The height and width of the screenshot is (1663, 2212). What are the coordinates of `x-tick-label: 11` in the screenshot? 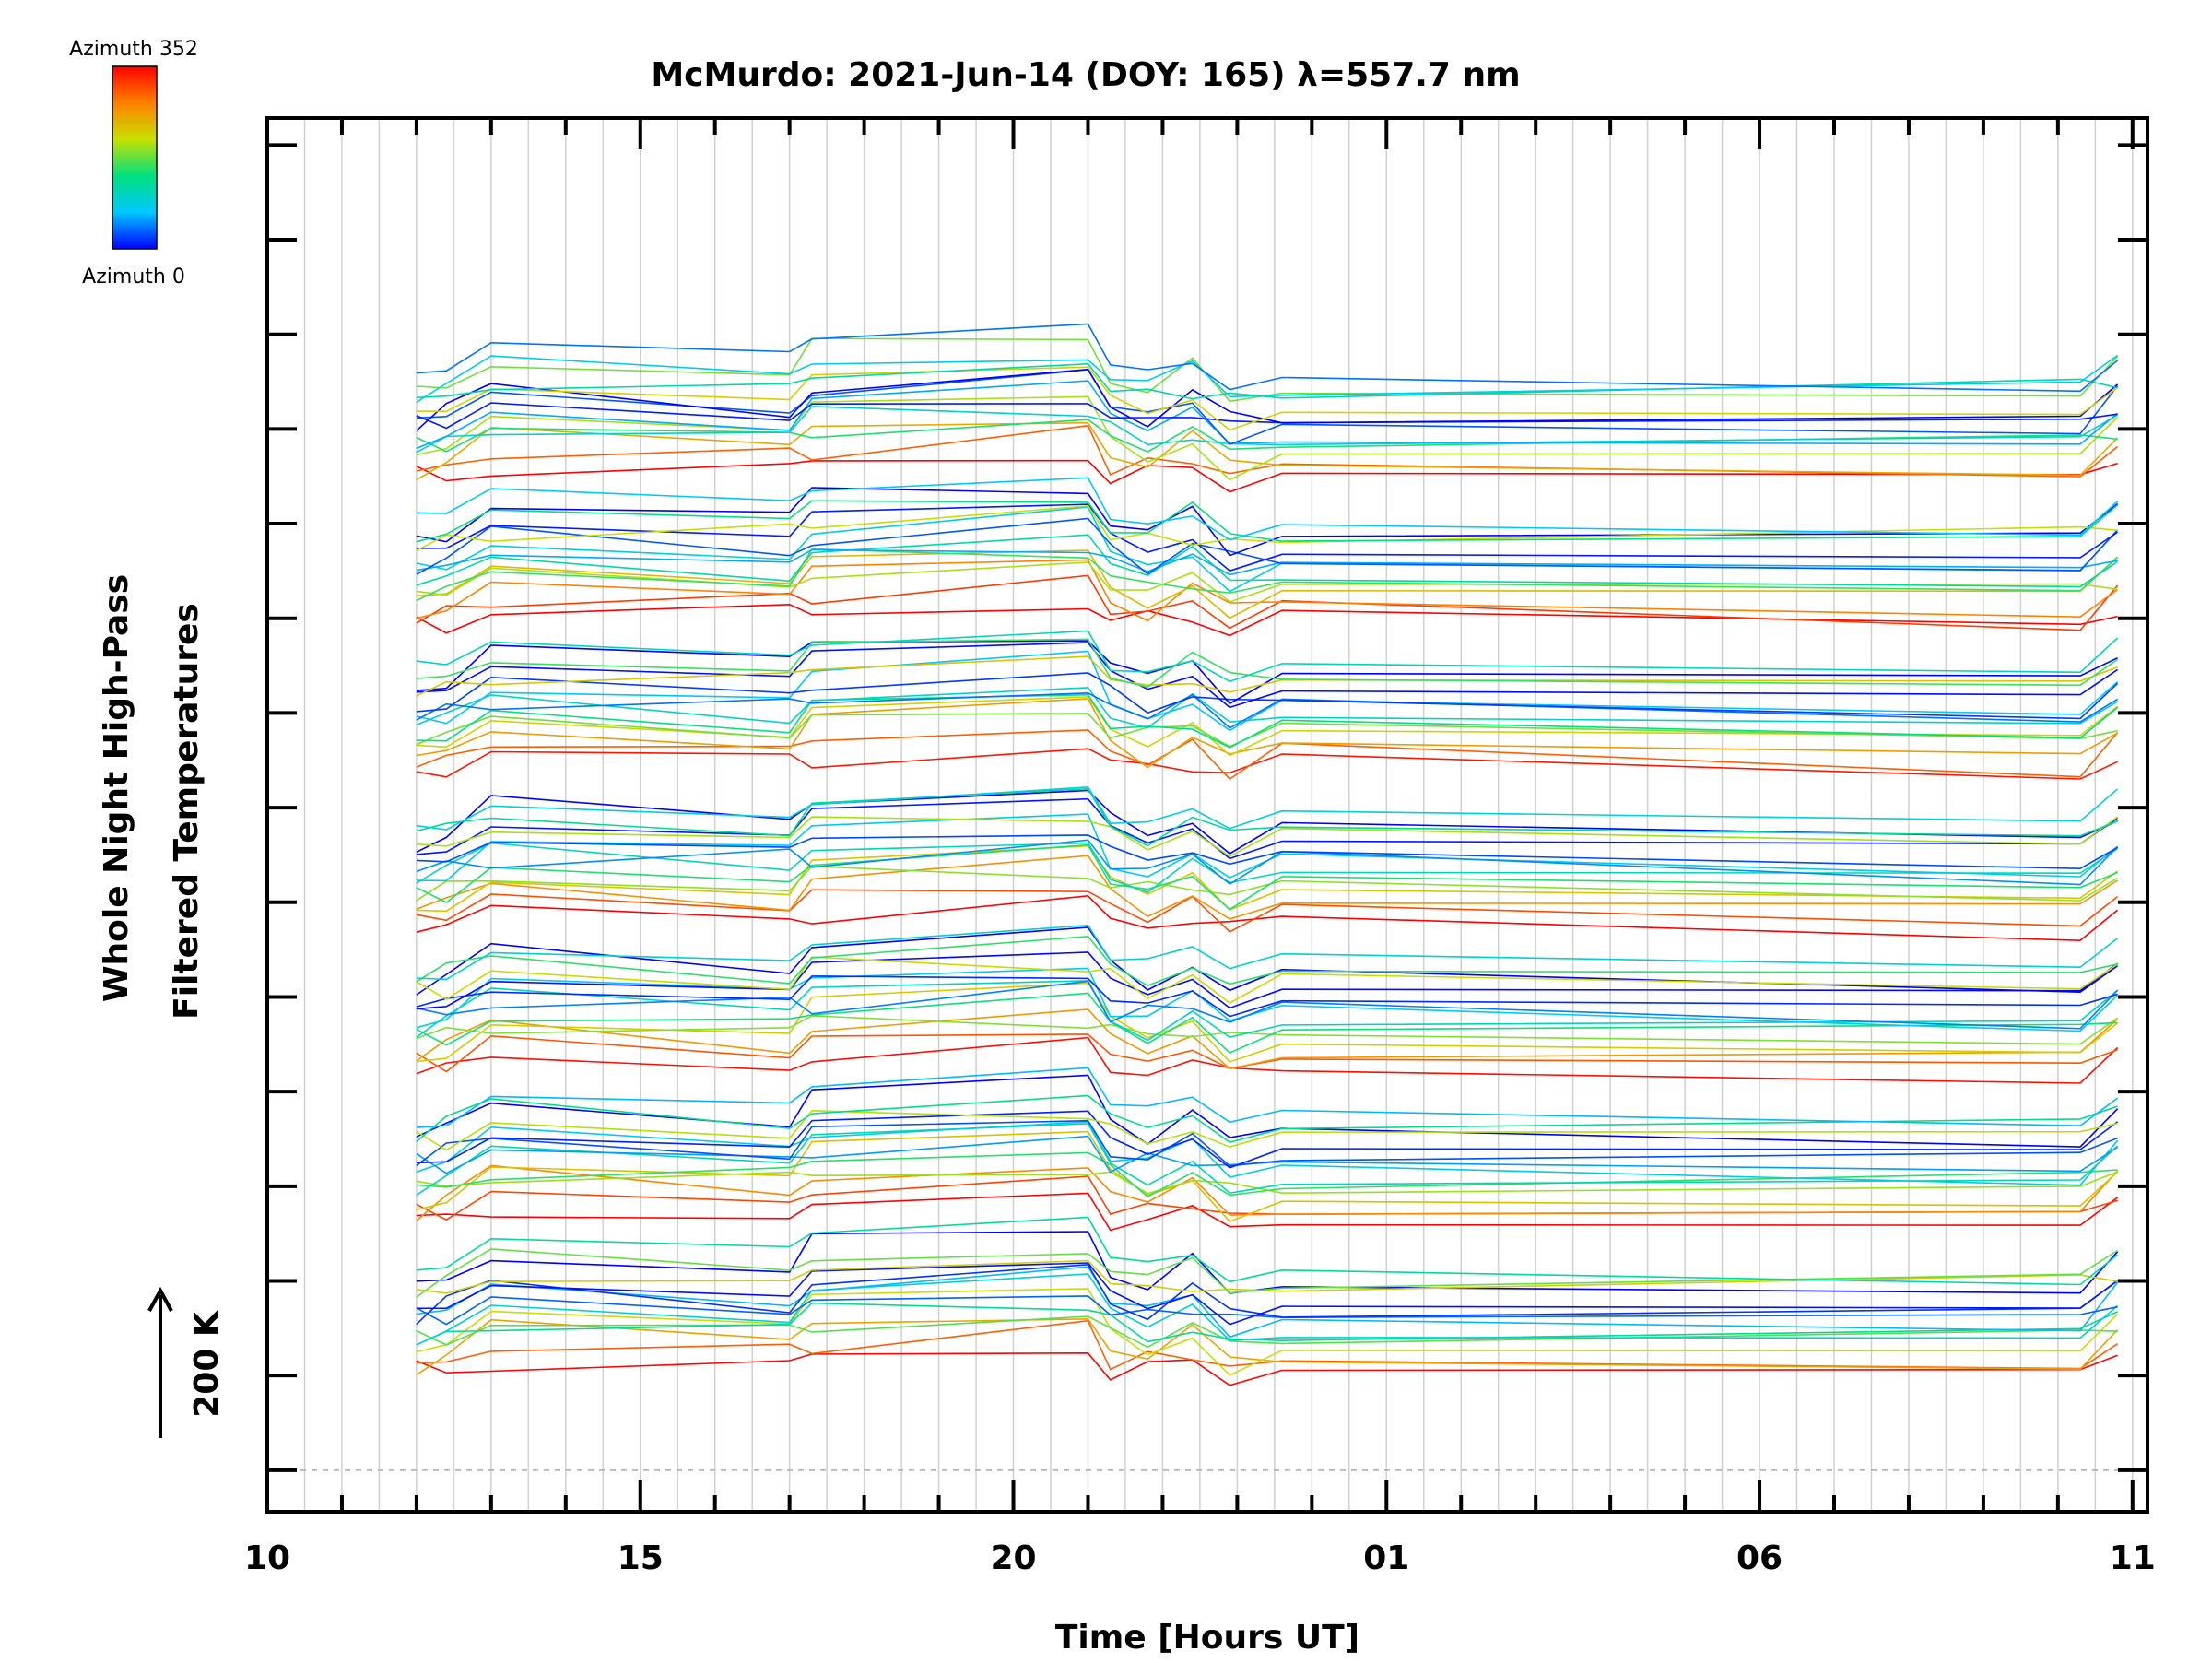 It's located at (2133, 1558).